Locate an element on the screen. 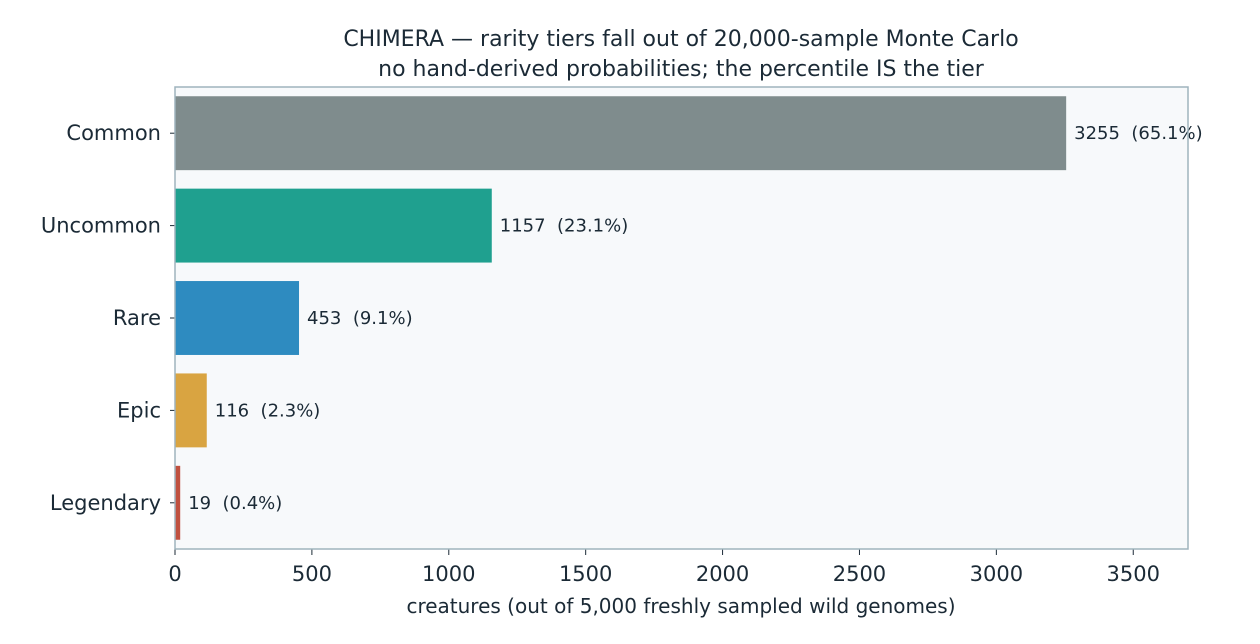 Image resolution: width=1260 pixels, height=644 pixels. bar-common is located at coordinates (621, 133).